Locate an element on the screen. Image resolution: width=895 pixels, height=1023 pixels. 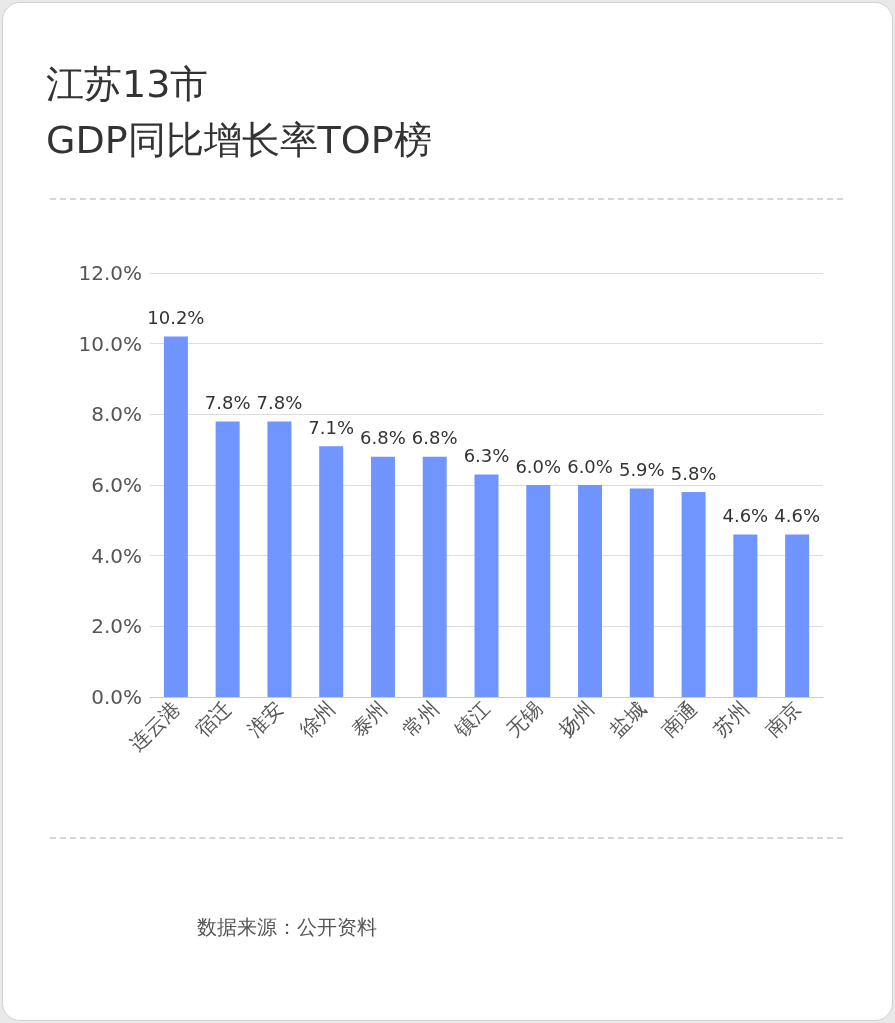
source-note: 数据来源：公开资料 is located at coordinates (287, 927).